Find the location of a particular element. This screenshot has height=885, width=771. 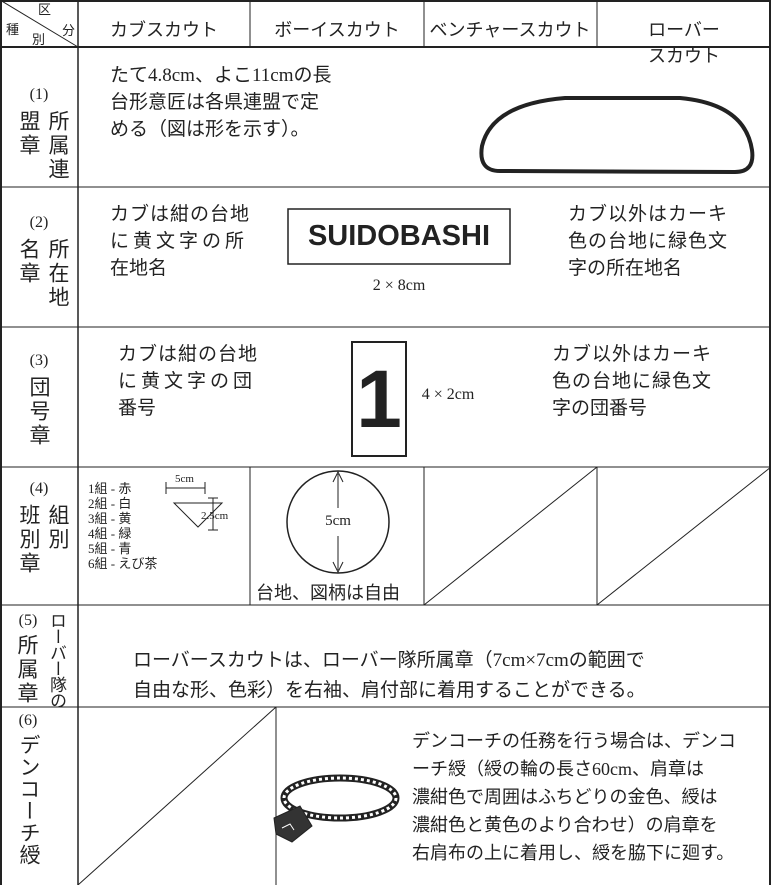

group-color: 3組 - 黄 is located at coordinates (110, 518).